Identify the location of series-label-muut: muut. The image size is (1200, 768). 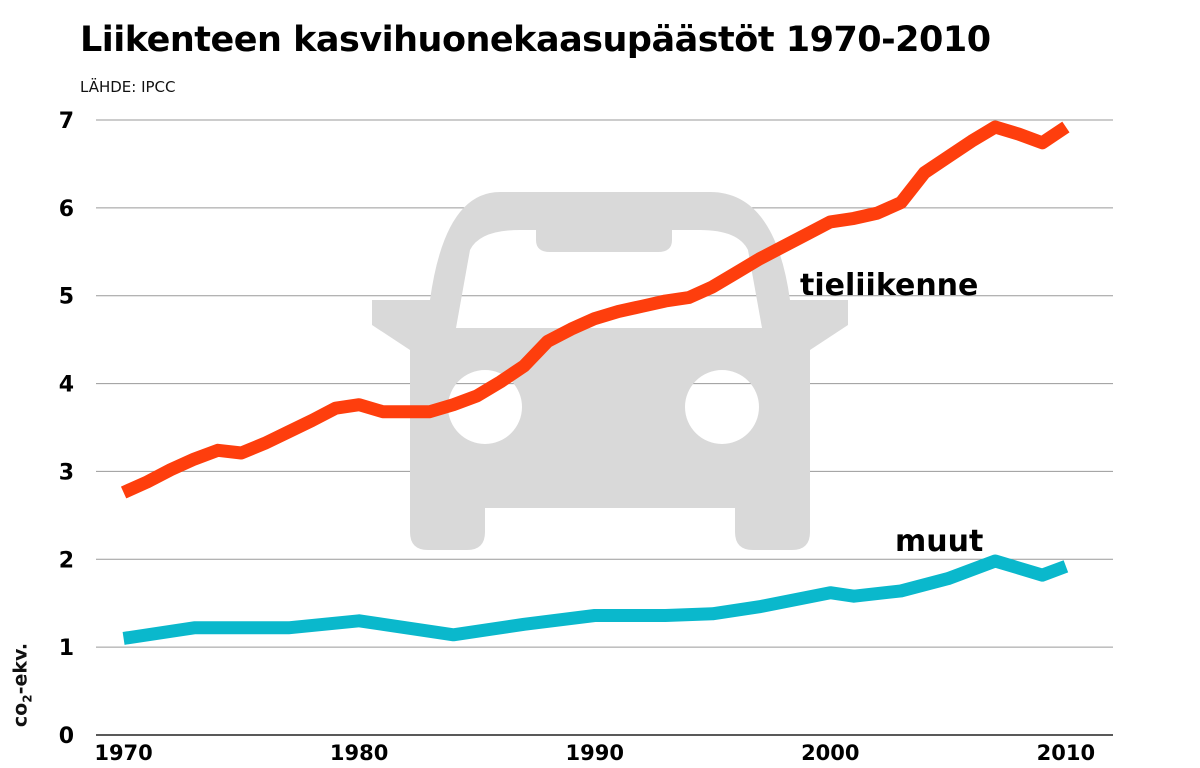
(939, 541).